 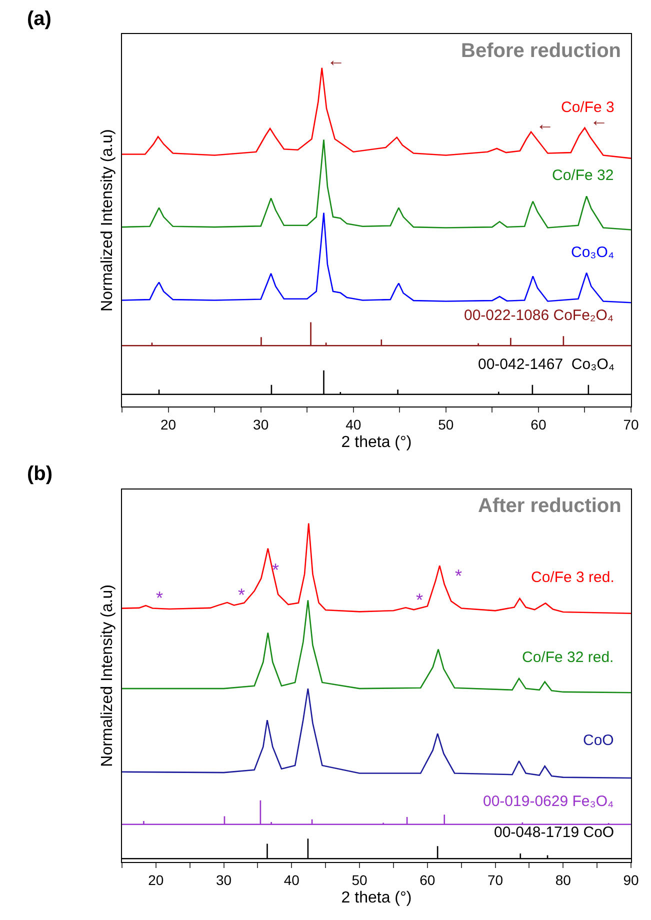 What do you see at coordinates (39, 19) in the screenshot?
I see `chart-title: (a)` at bounding box center [39, 19].